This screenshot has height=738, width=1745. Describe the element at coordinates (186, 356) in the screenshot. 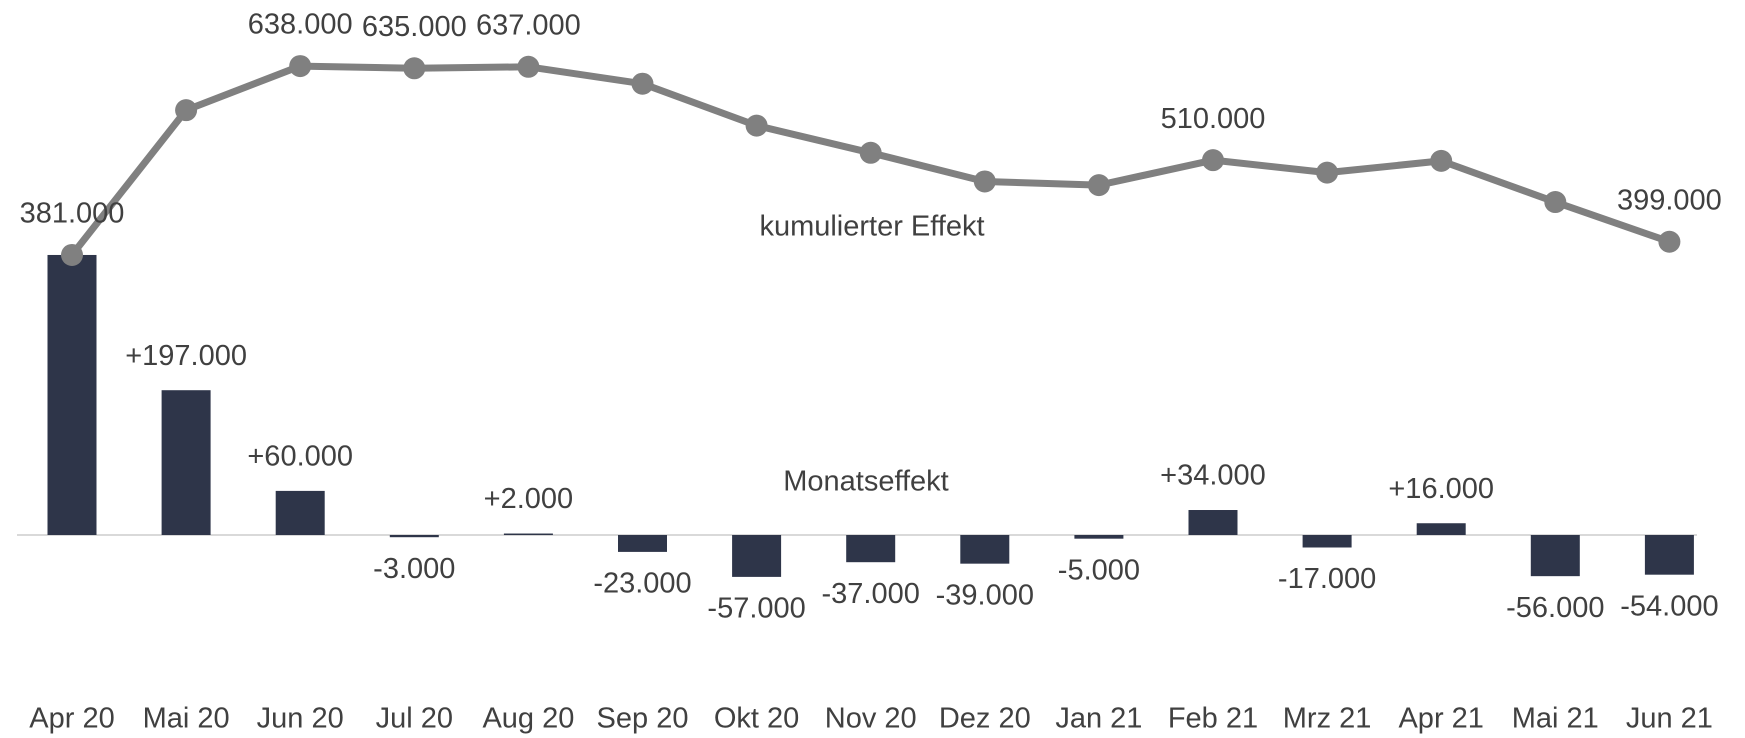

I see `data-label: +197.000` at that location.